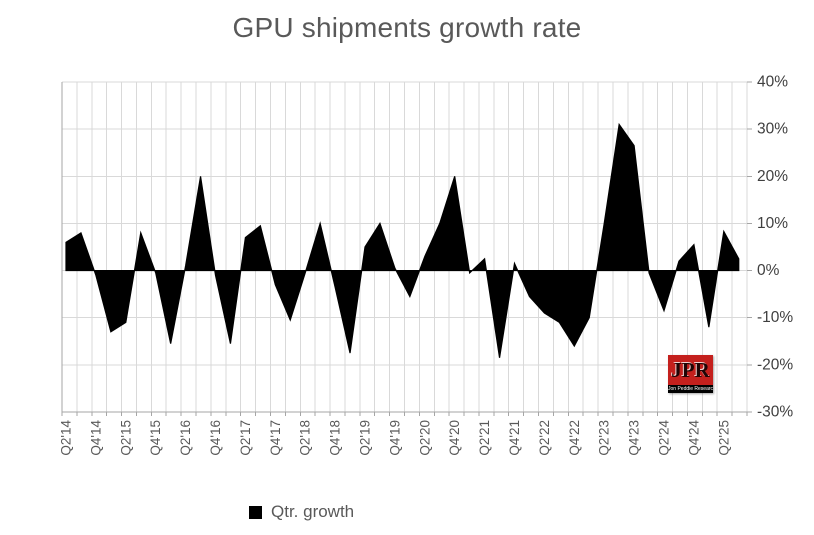 The image size is (814, 535). I want to click on y-axis-label: 30%, so click(772, 129).